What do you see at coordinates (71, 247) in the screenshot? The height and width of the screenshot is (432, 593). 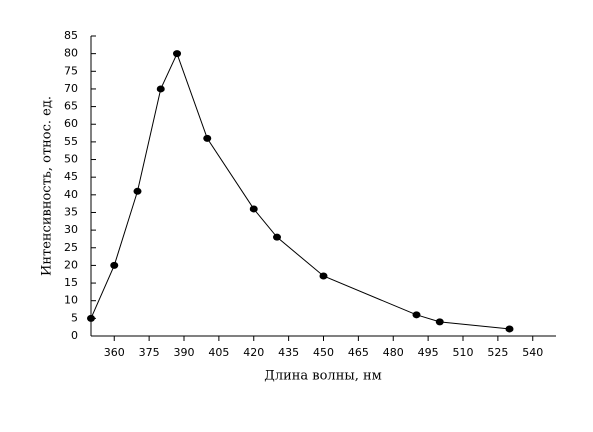 I see `y-tick-label: 25` at bounding box center [71, 247].